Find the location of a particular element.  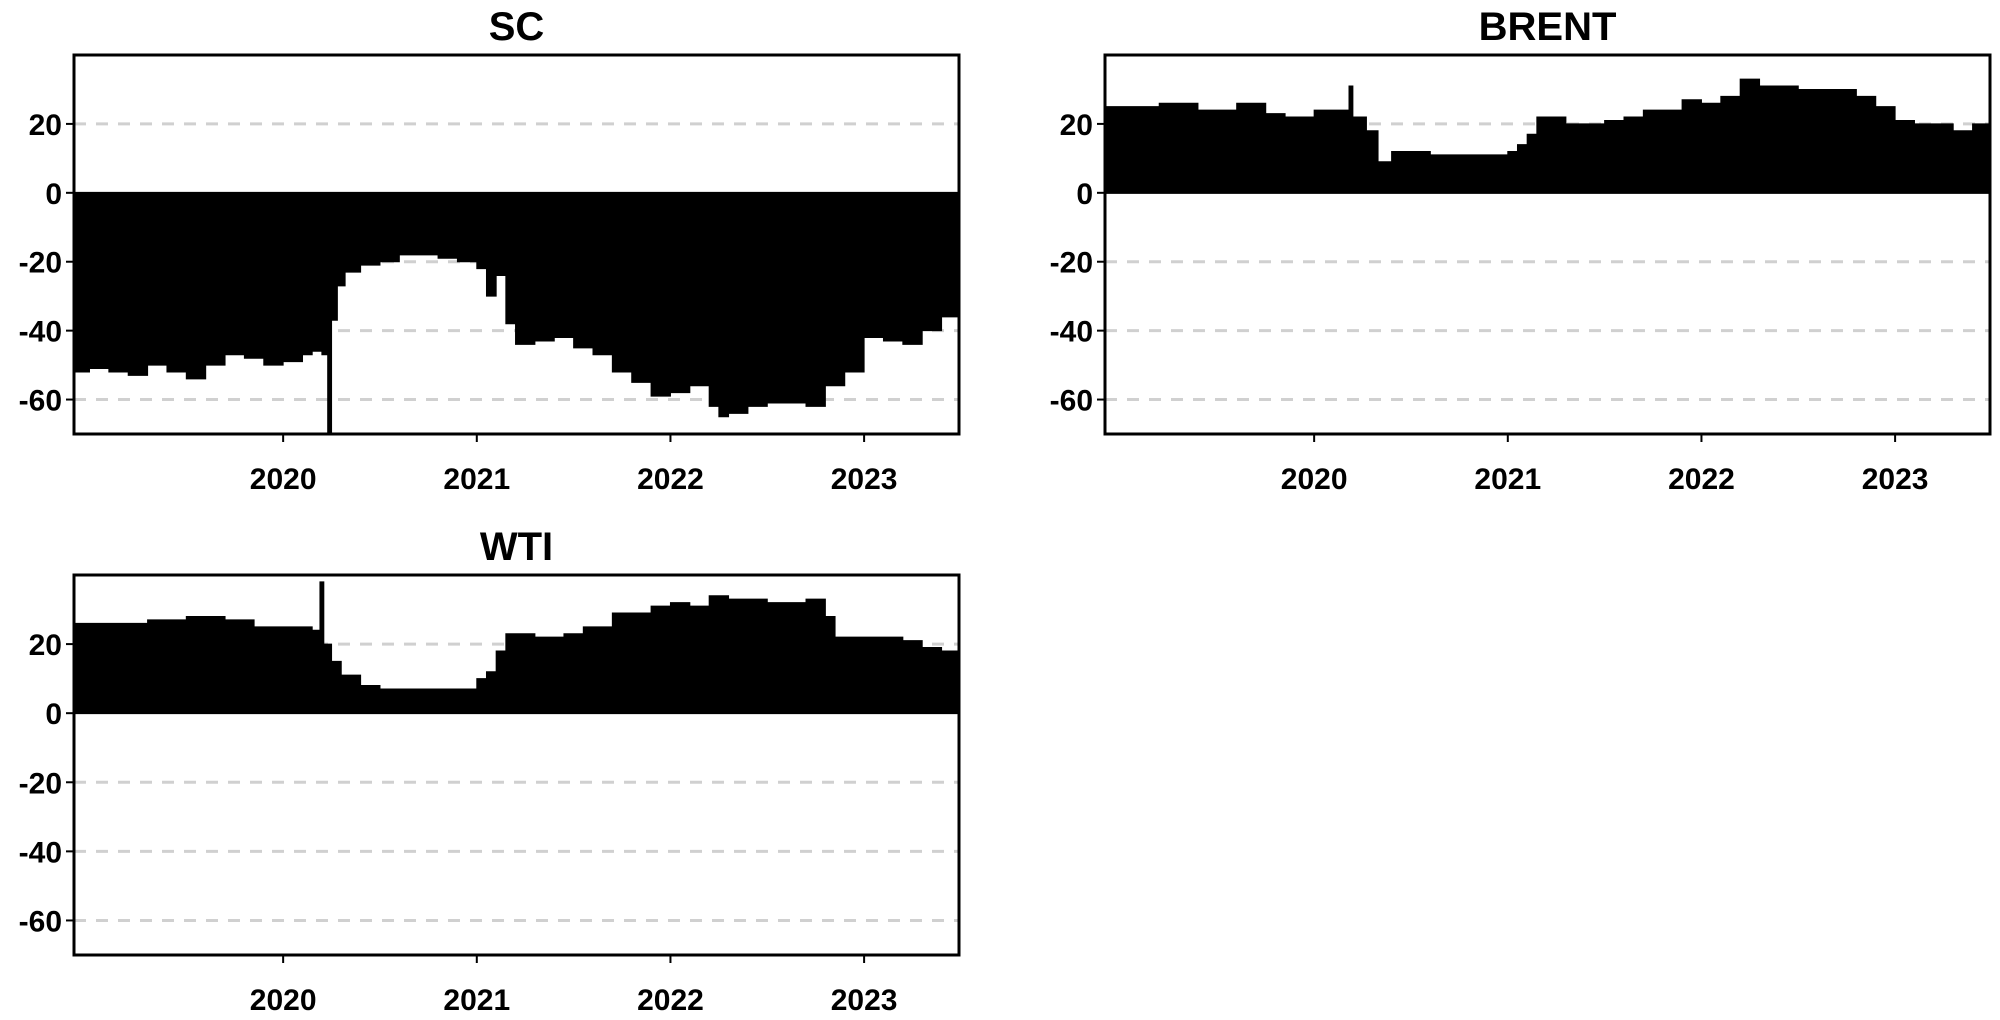

panel-title: SC is located at coordinates (517, 27).